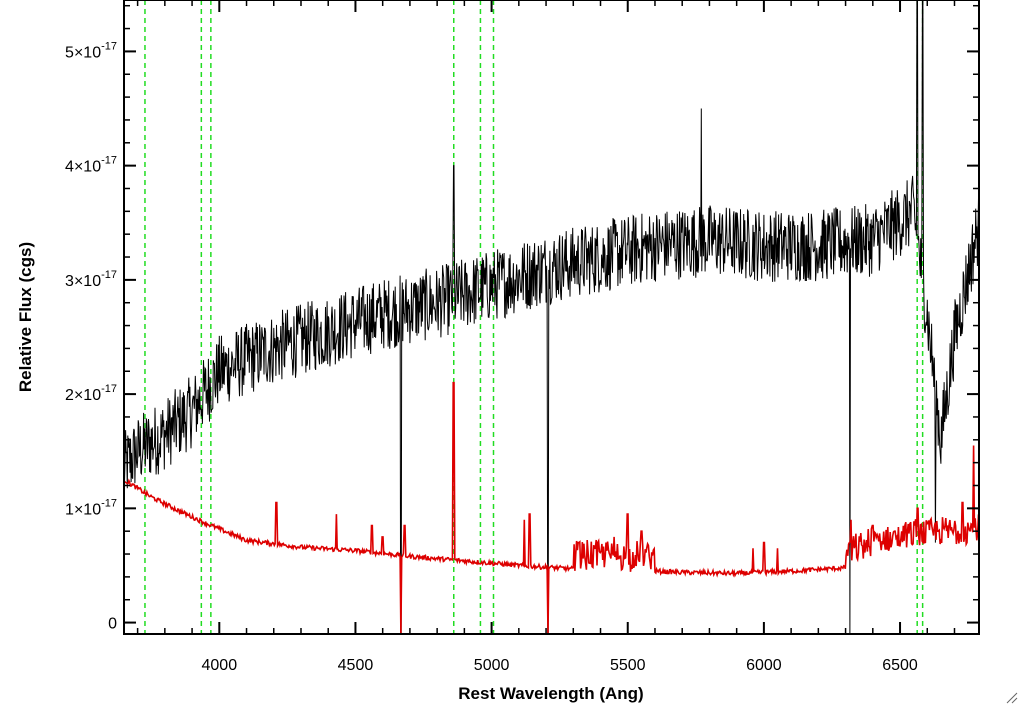 The image size is (1020, 706). I want to click on y-tick-label: 0, so click(112, 624).